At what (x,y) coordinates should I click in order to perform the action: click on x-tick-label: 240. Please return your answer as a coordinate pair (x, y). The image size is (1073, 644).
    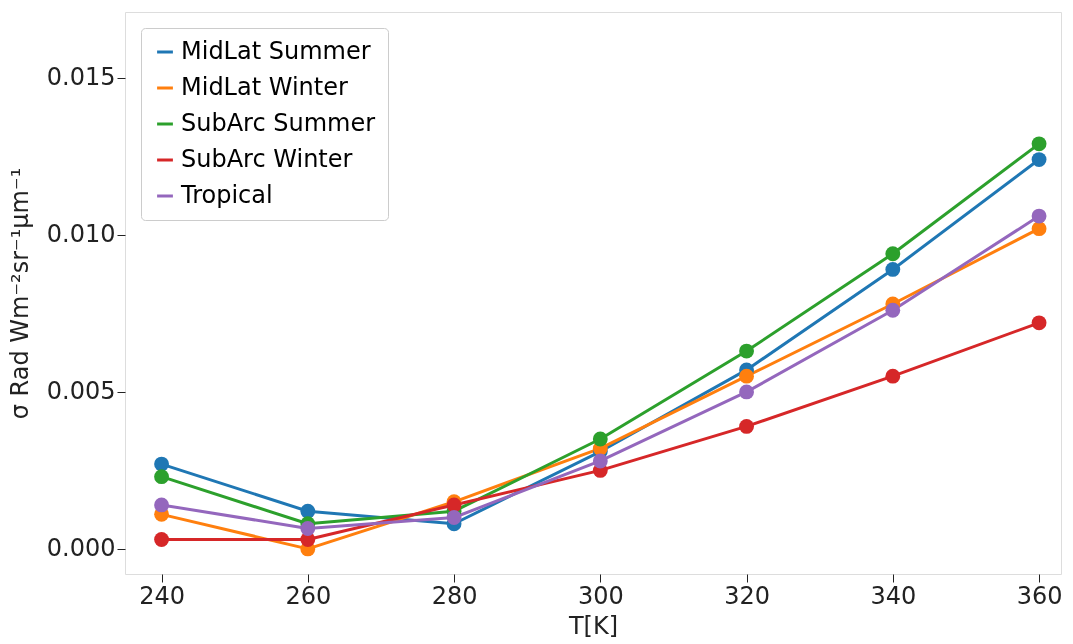
    Looking at the image, I should click on (162, 595).